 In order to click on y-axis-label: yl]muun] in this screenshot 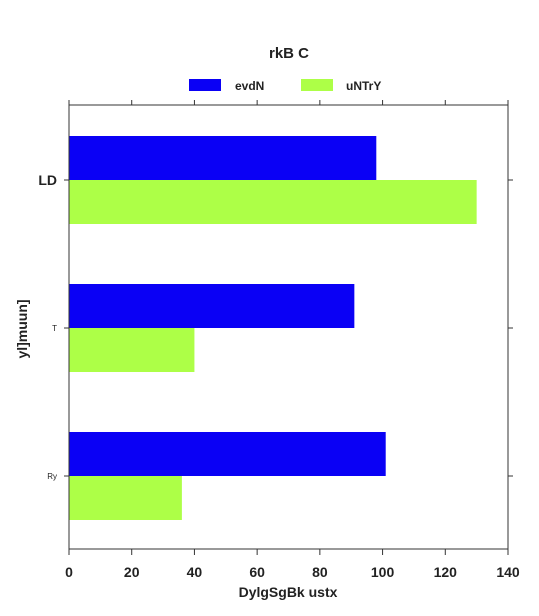, I will do `click(22, 328)`.